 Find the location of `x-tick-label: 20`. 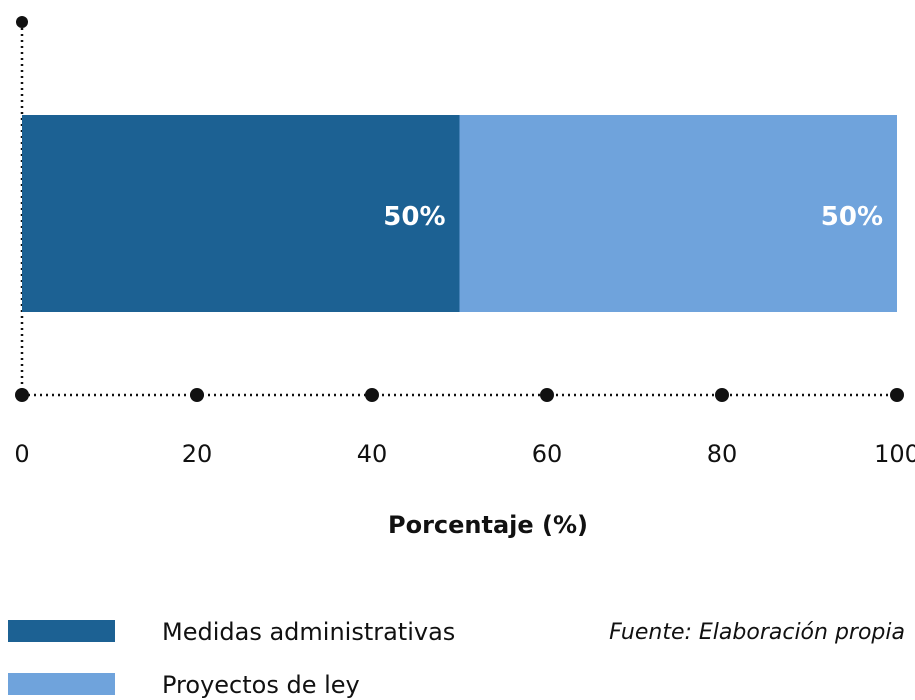

x-tick-label: 20 is located at coordinates (197, 454).